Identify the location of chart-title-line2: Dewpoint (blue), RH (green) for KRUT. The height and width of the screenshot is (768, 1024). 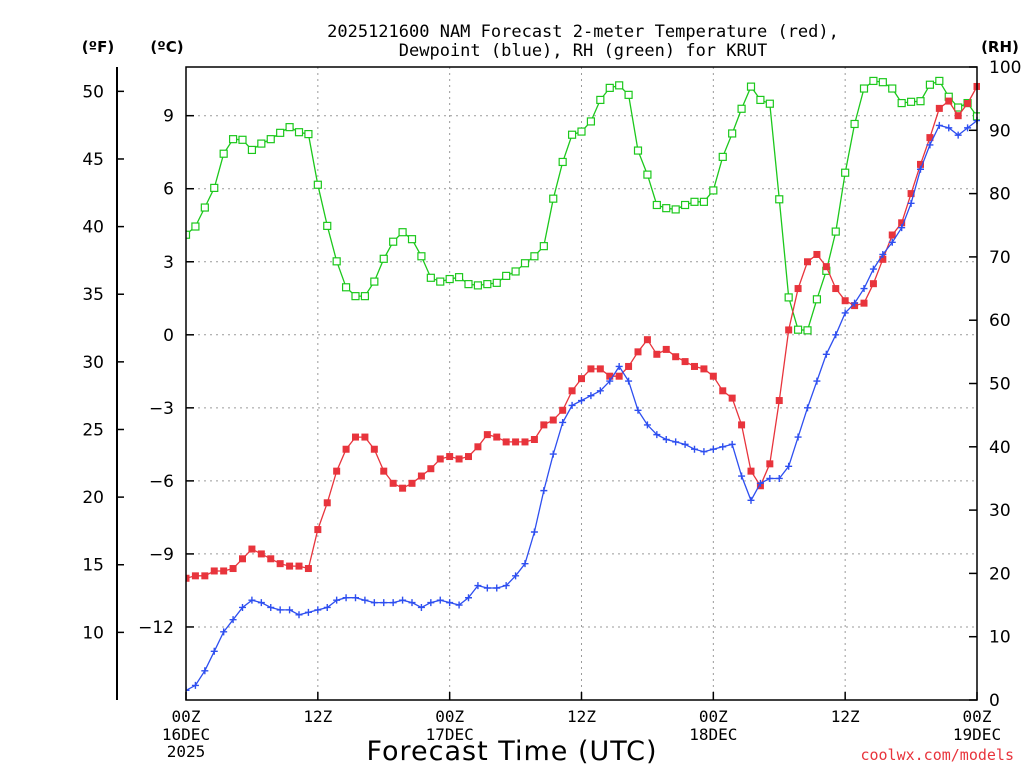
(583, 51).